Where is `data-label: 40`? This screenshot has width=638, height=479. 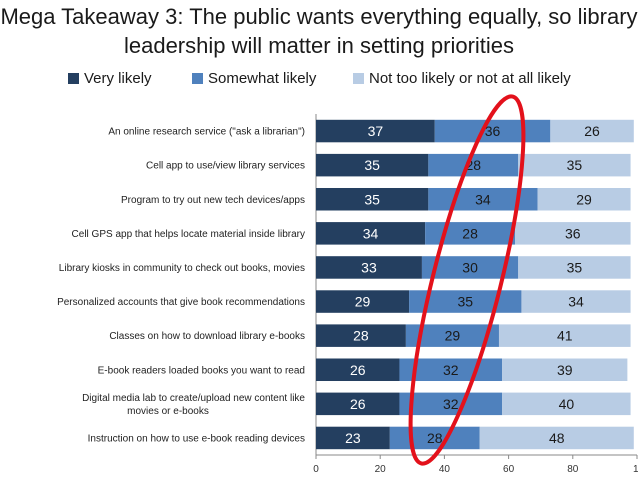 data-label: 40 is located at coordinates (567, 404).